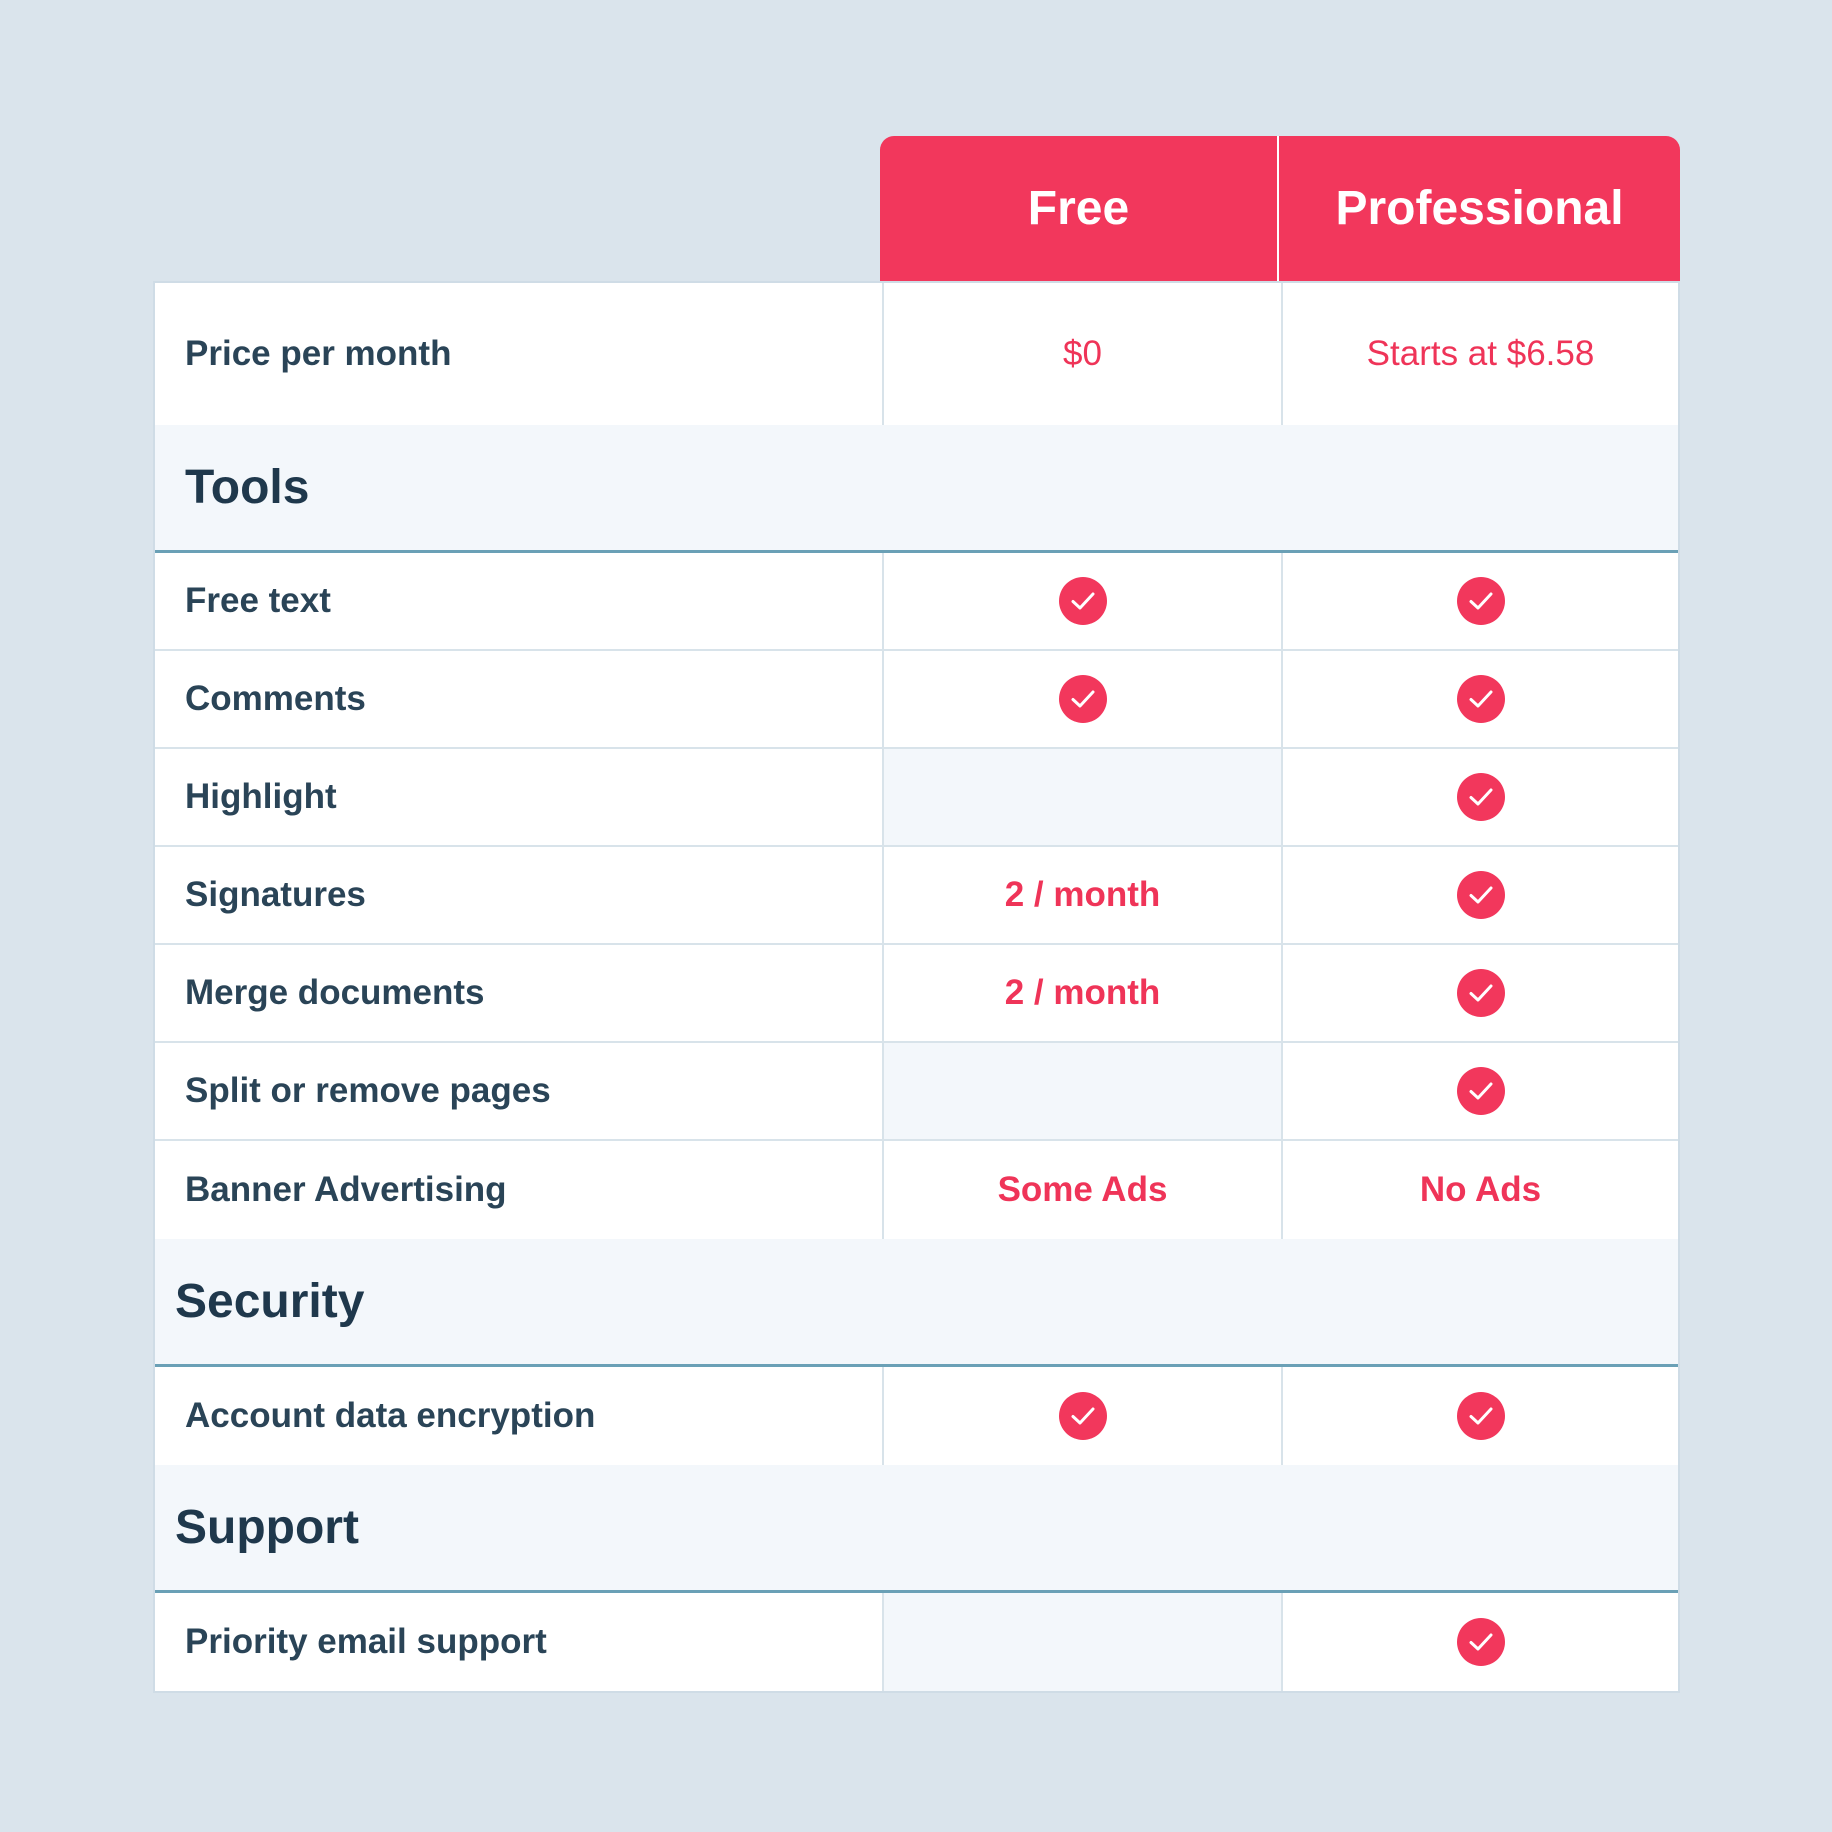  Describe the element at coordinates (1081, 354) in the screenshot. I see `price-free: $0` at that location.